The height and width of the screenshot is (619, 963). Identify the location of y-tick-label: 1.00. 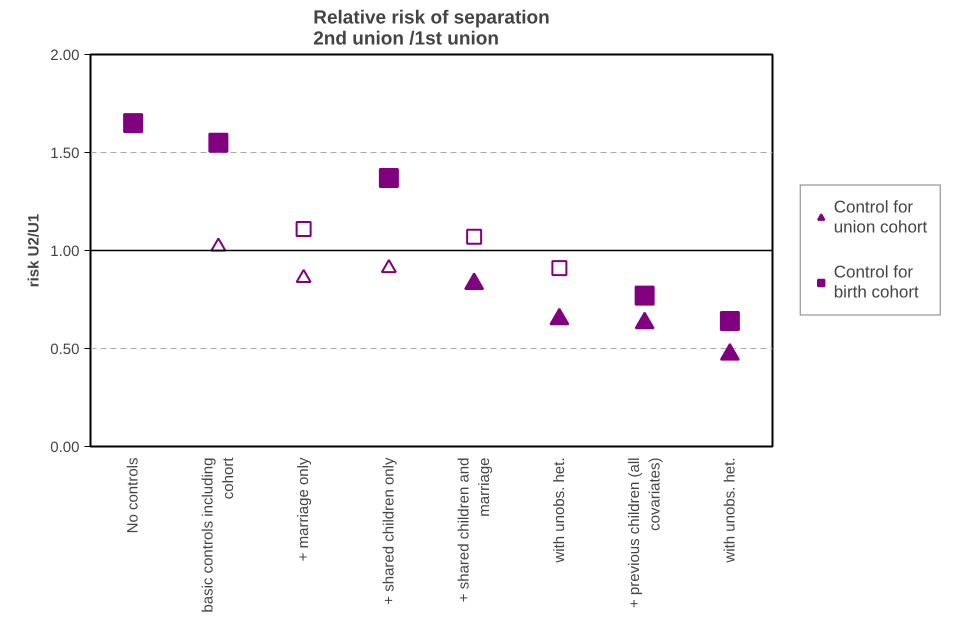
(65, 251).